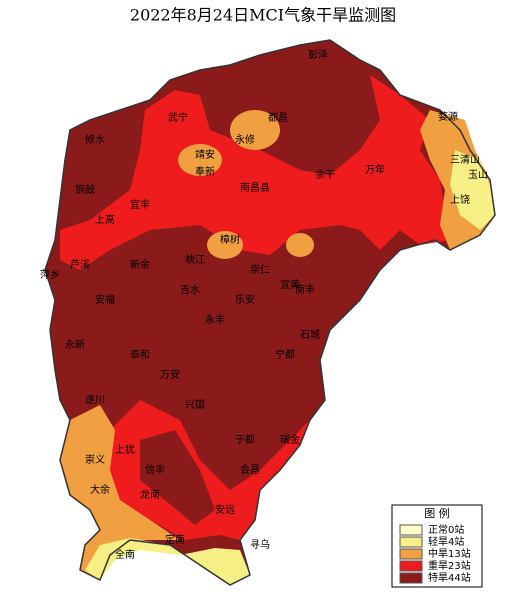 The height and width of the screenshot is (604, 526). I want to click on place-label: 万安, so click(170, 374).